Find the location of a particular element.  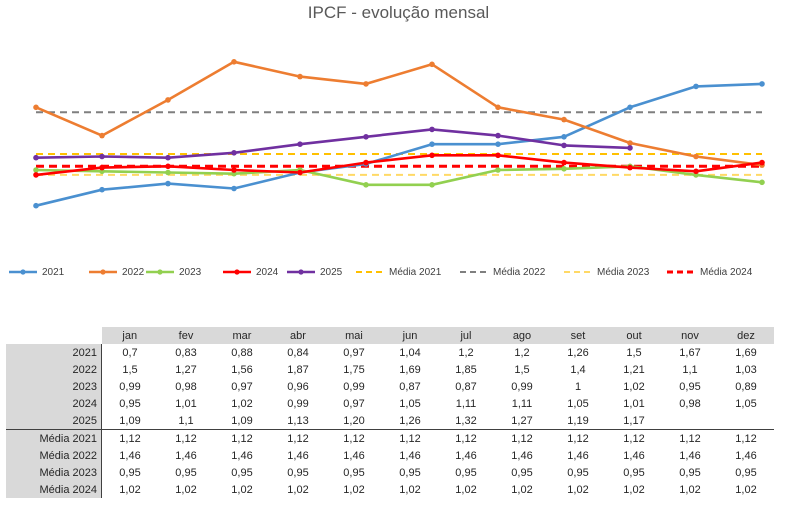

point-2022-fev is located at coordinates (102, 135).